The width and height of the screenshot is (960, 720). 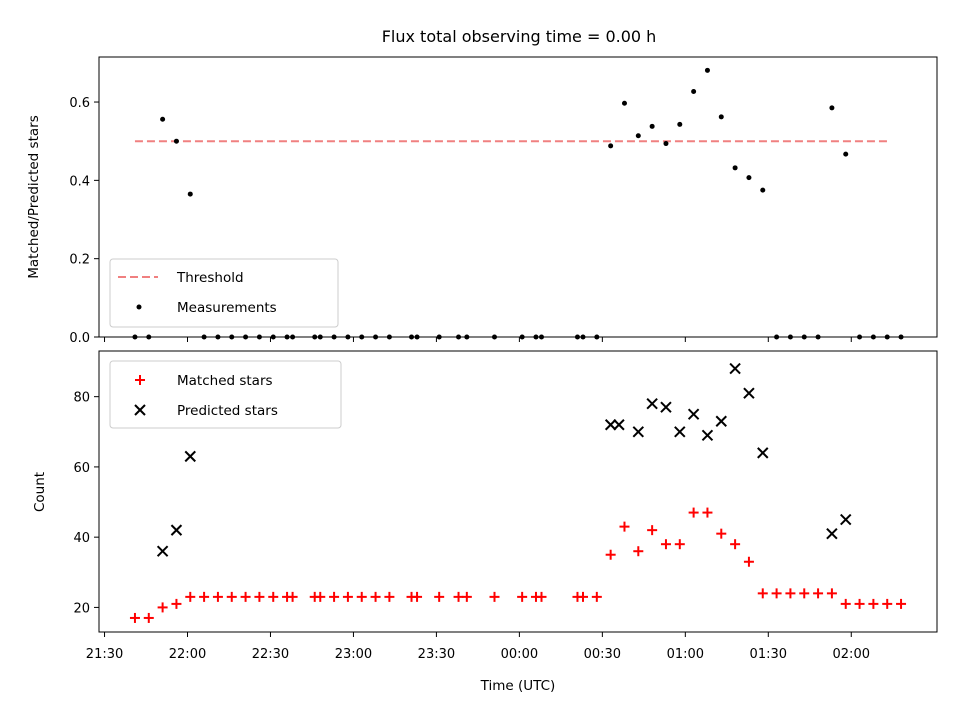 I want to click on ratio-panel-y-tick-label: 0.4, so click(x=79, y=181).